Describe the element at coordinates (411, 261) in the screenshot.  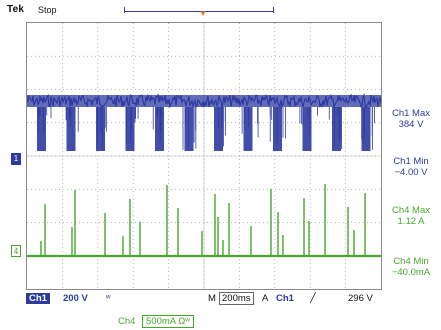
I see `measurement-label: Ch4 Min` at that location.